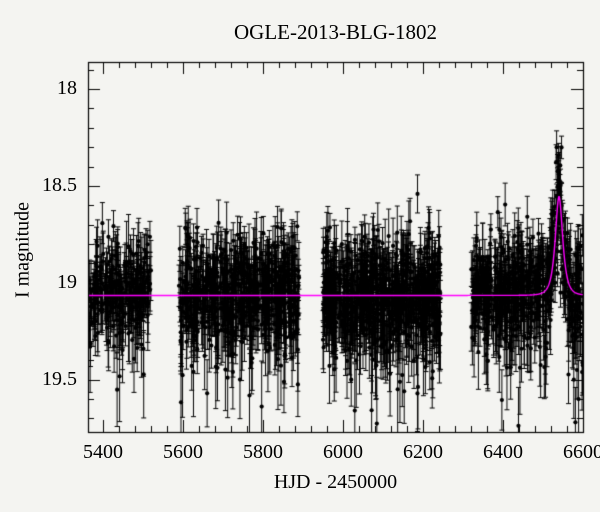 This screenshot has width=600, height=512. Describe the element at coordinates (343, 452) in the screenshot. I see `x-tick-label: 6000` at that location.